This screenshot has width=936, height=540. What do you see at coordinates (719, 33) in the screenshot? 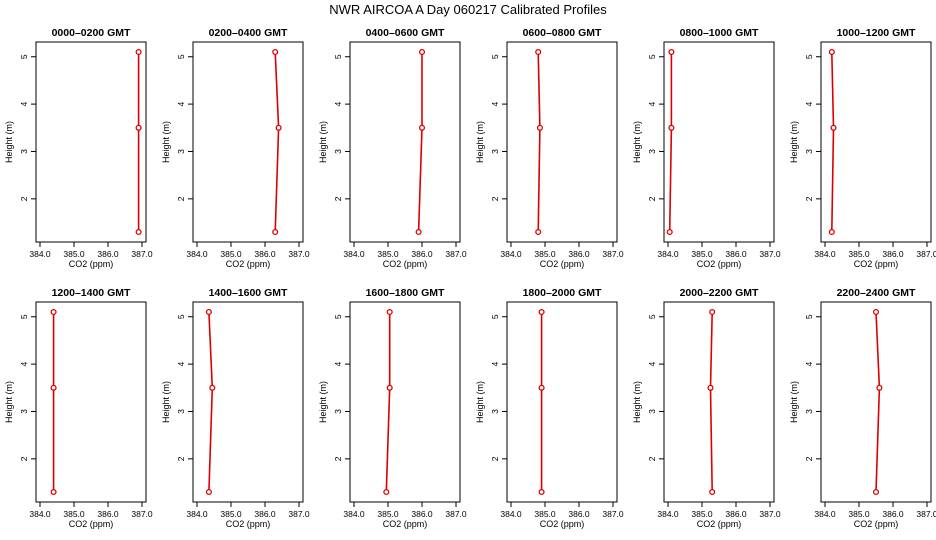
I see `panel-title: 0800–1000 GMT` at bounding box center [719, 33].